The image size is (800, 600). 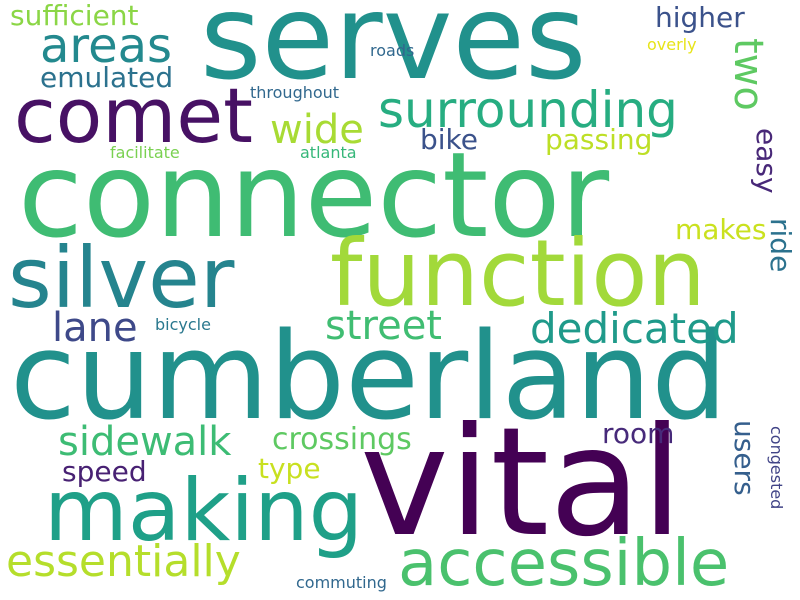 What do you see at coordinates (744, 458) in the screenshot?
I see `word-users: users` at bounding box center [744, 458].